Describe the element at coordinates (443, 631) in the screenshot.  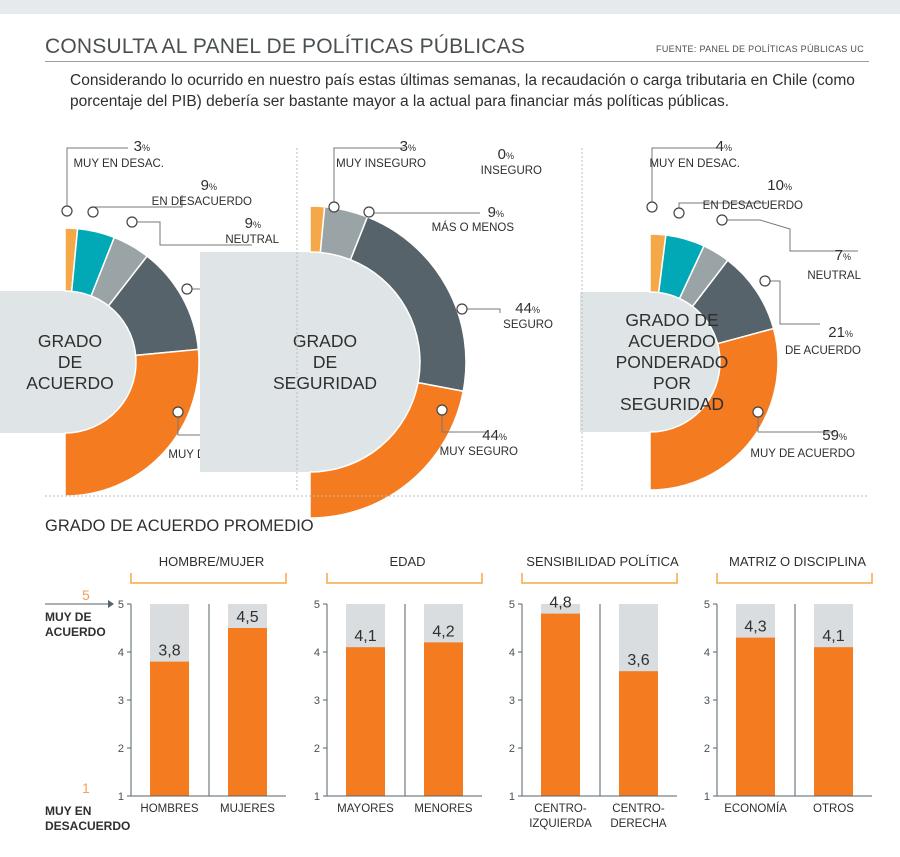
I see `bar-value-label: 4,2` at that location.